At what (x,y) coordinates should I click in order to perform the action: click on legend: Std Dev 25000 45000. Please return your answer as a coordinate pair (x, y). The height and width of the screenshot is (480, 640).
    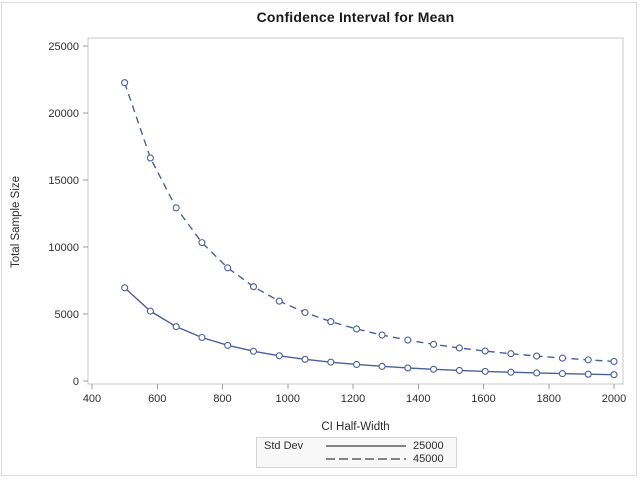
    Looking at the image, I should click on (356, 452).